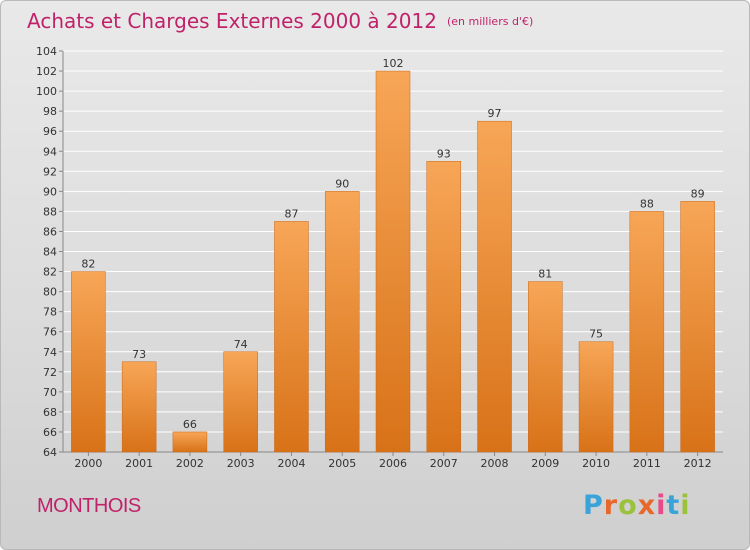 This screenshot has height=550, width=750. Describe the element at coordinates (46, 91) in the screenshot. I see `y-tick-label: 100` at that location.